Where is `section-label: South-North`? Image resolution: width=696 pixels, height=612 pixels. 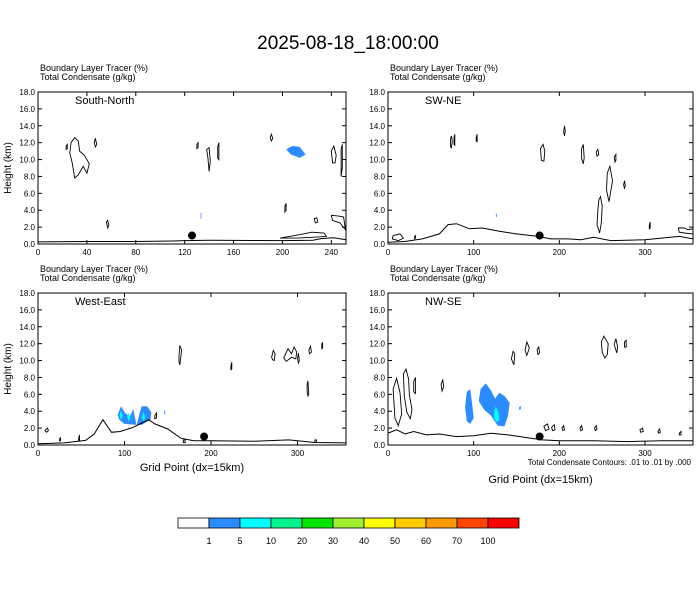 section-label: South-North is located at coordinates (104, 101).